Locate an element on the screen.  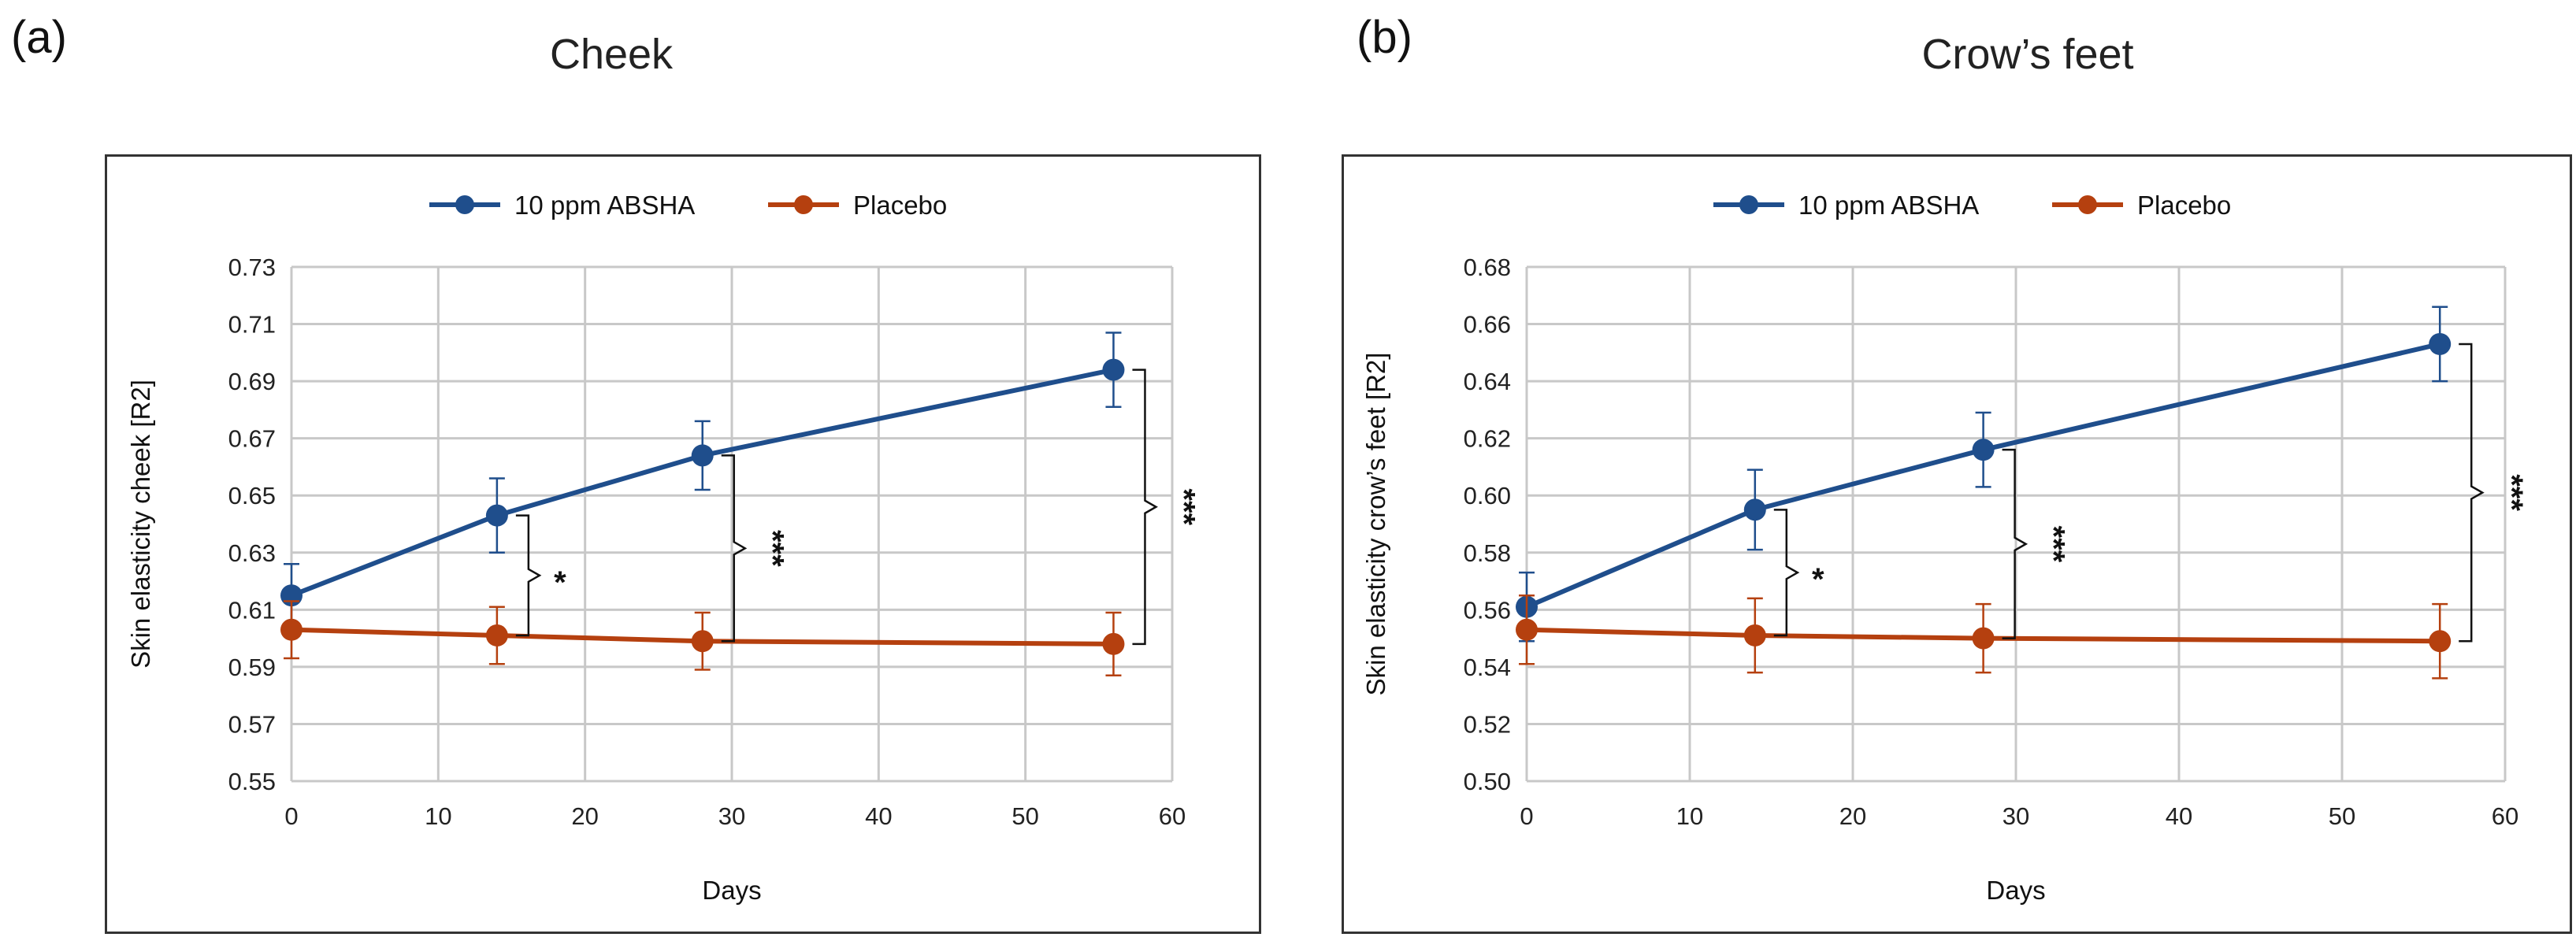
pa-y-tick-label: 0.57 is located at coordinates (252, 724).